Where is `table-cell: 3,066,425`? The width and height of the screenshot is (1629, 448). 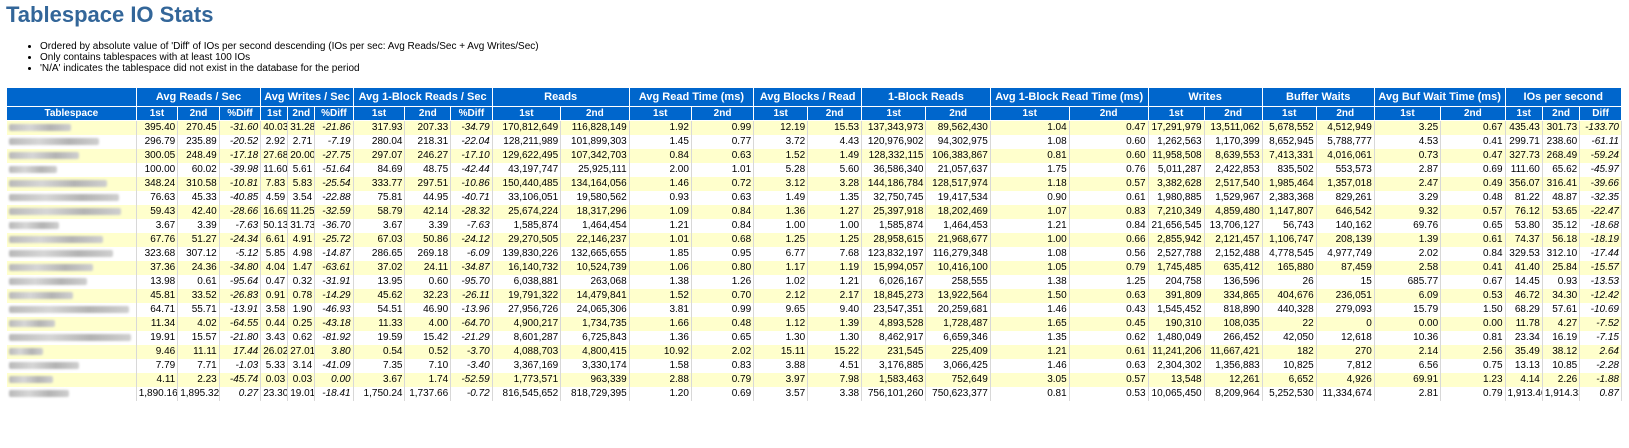
table-cell: 3,066,425 is located at coordinates (958, 366).